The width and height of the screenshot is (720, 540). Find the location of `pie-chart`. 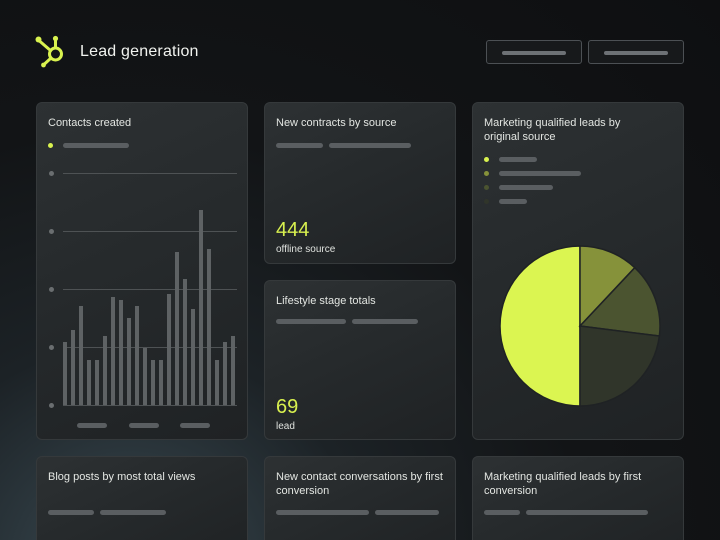

pie-chart is located at coordinates (580, 326).